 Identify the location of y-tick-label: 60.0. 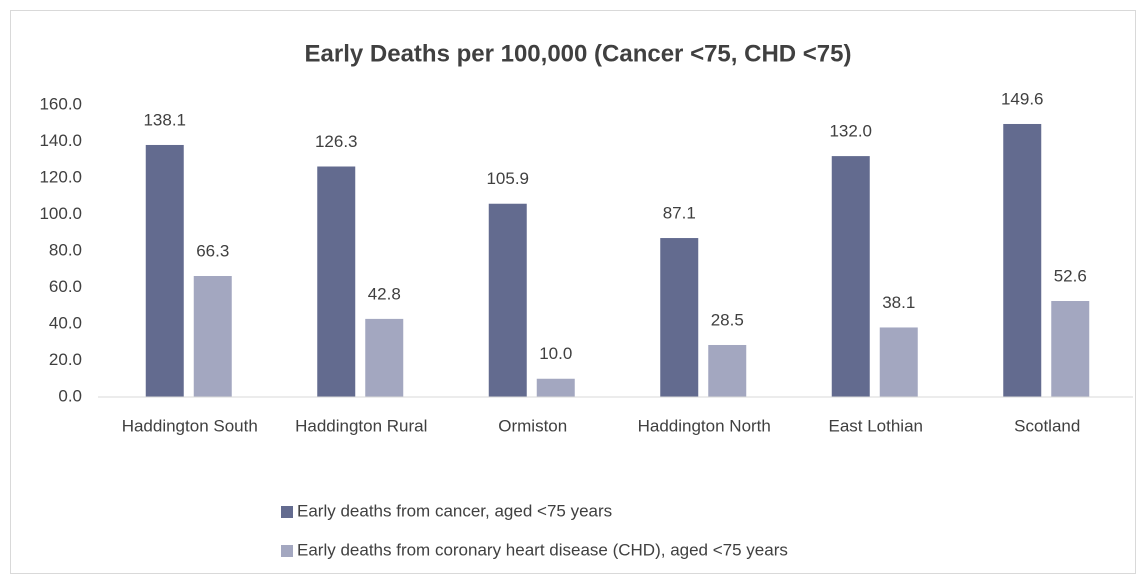
(65, 286).